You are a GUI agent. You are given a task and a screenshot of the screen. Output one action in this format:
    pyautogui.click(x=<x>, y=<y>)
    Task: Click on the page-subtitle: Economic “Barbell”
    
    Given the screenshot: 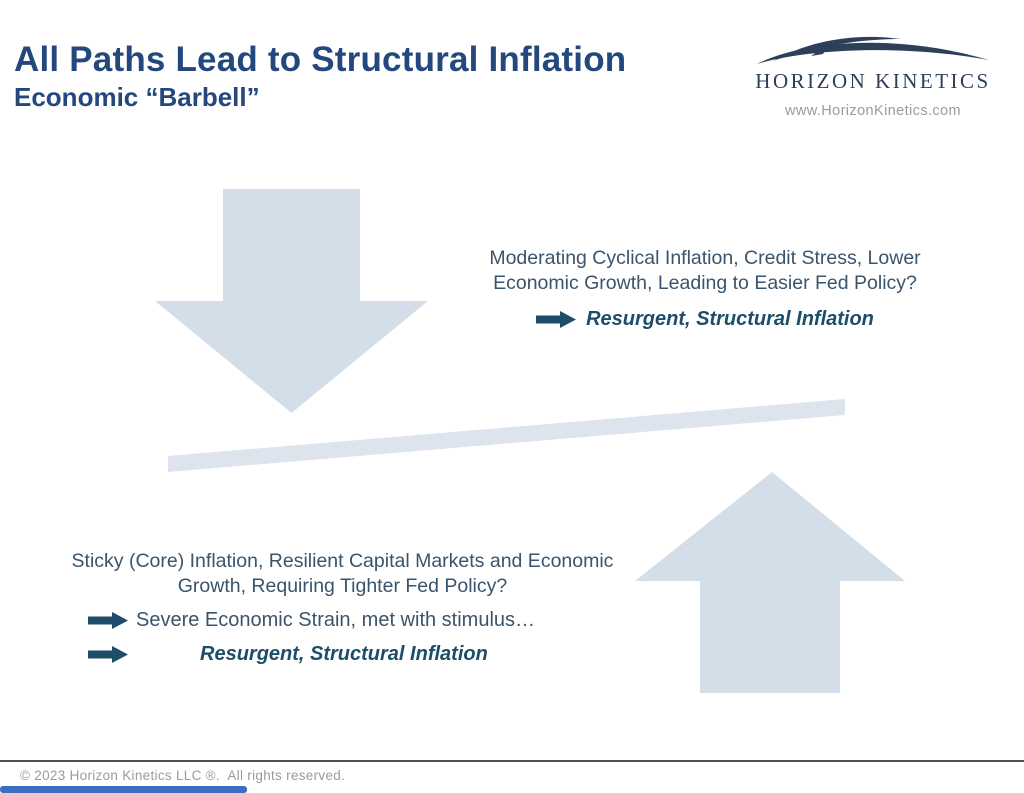 What is the action you would take?
    pyautogui.click(x=137, y=97)
    